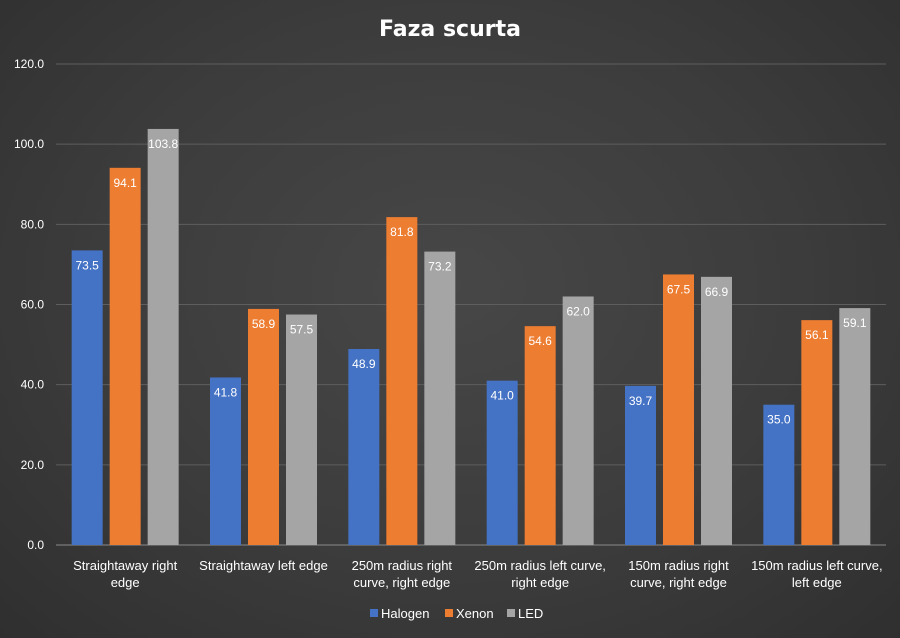  What do you see at coordinates (33, 385) in the screenshot?
I see `y-tick-label: 40.0` at bounding box center [33, 385].